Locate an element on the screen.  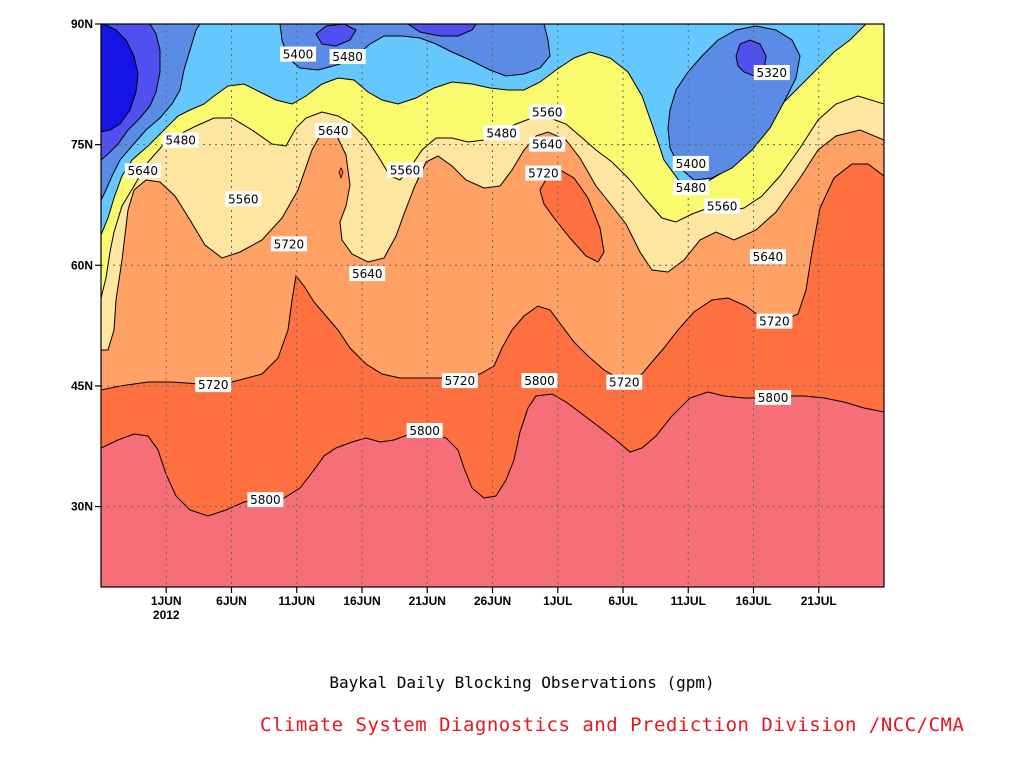
x-tick-label-0: 1JUN is located at coordinates (166, 601).